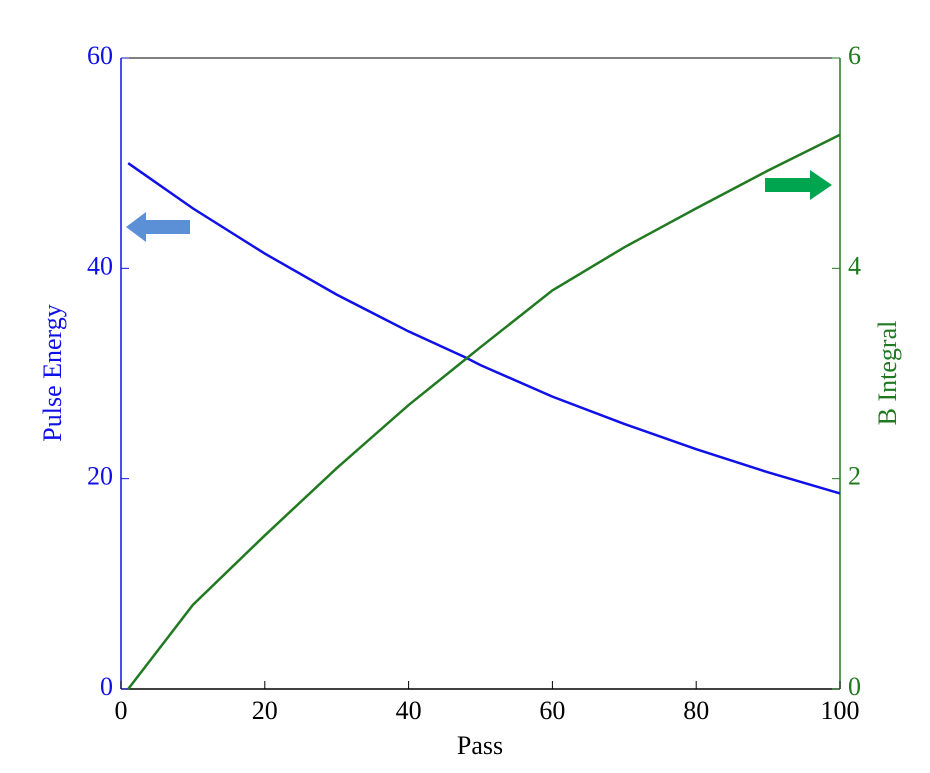 Image resolution: width=930 pixels, height=773 pixels. I want to click on left-arrow, so click(158, 227).